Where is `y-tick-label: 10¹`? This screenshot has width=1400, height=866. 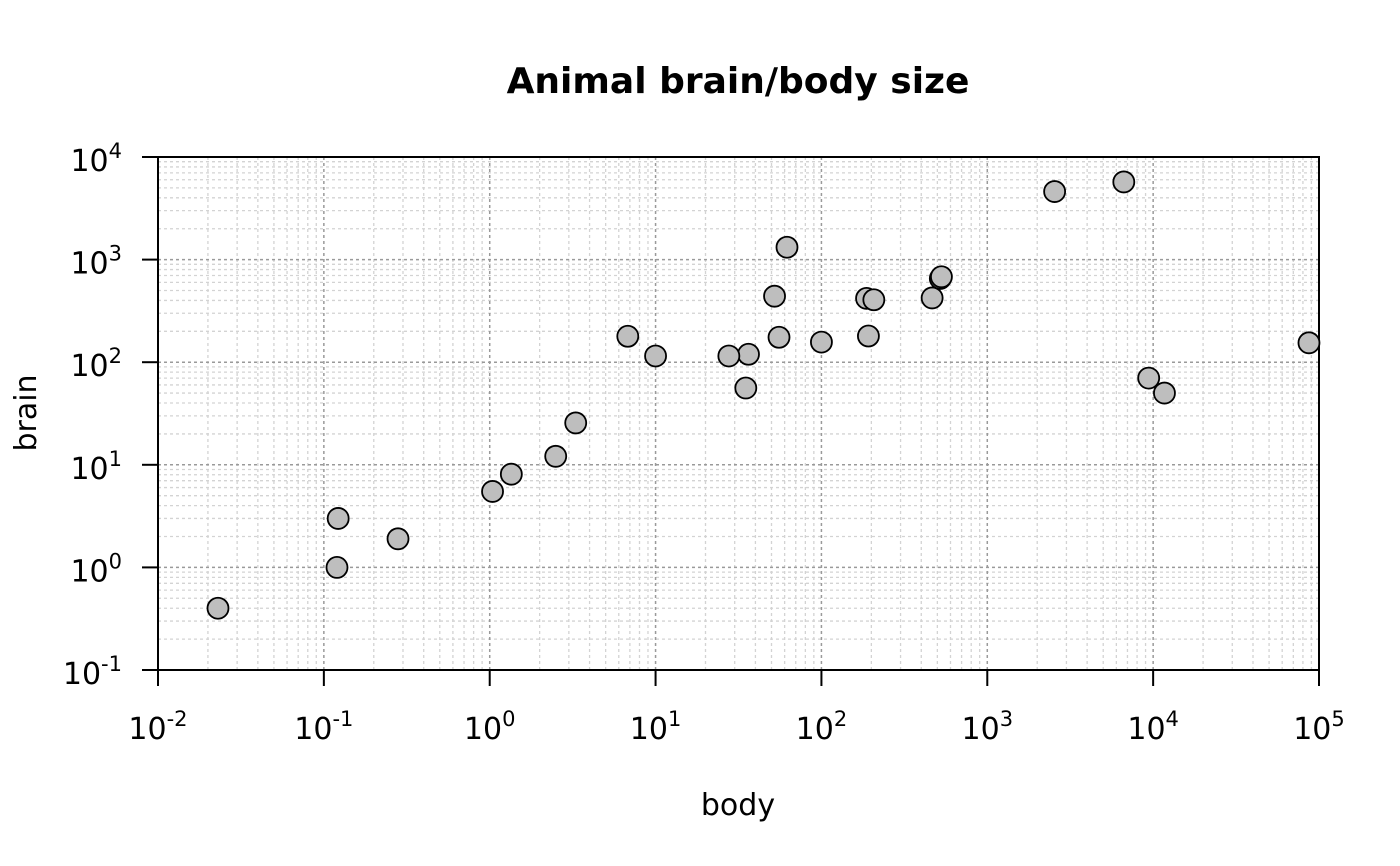
y-tick-label: 10¹ is located at coordinates (96, 467).